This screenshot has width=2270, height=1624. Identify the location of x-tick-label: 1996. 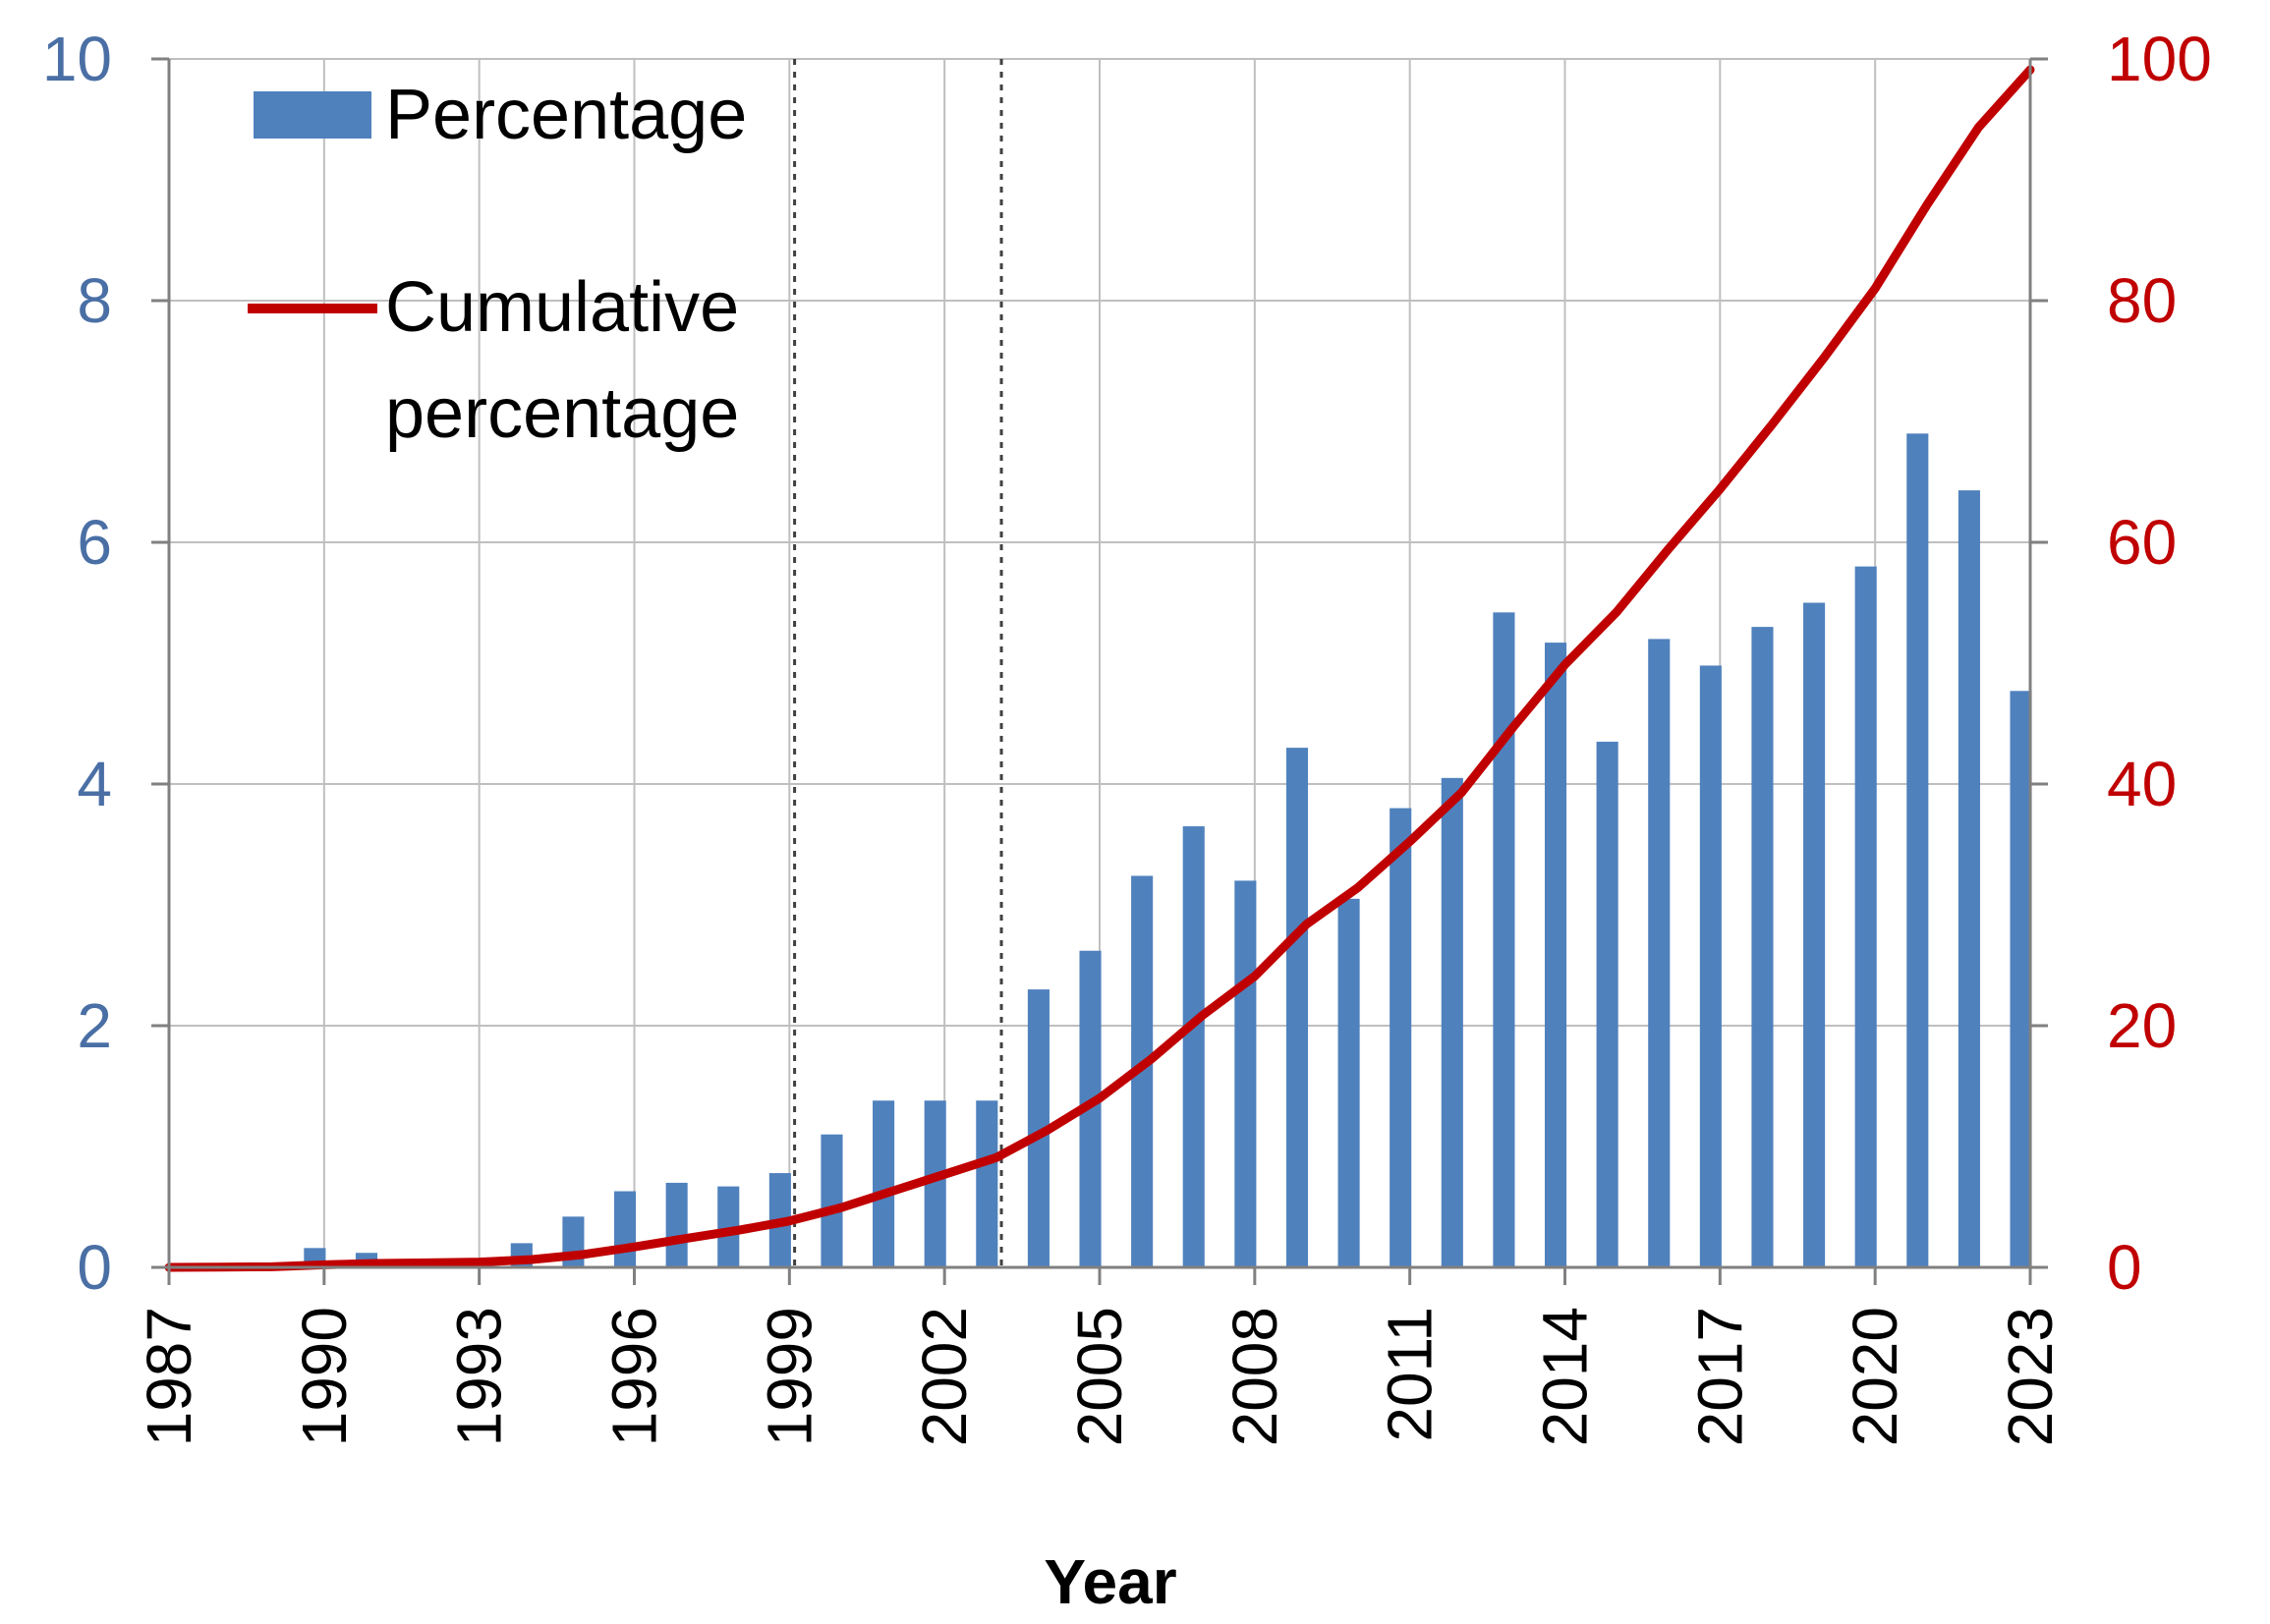
(634, 1376).